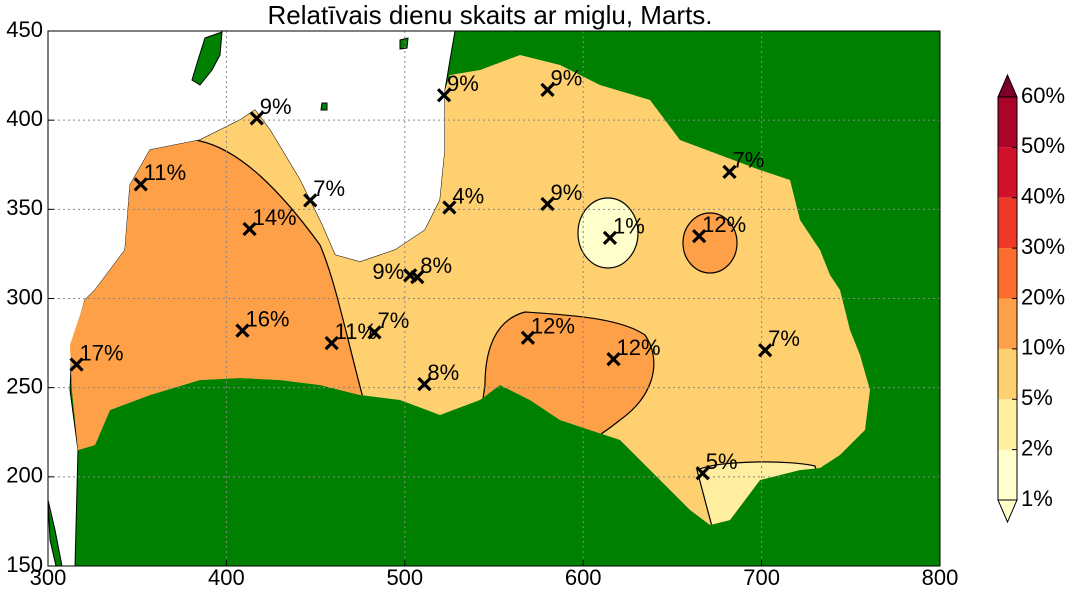 The image size is (1072, 598). I want to click on spit, so click(55, 532).